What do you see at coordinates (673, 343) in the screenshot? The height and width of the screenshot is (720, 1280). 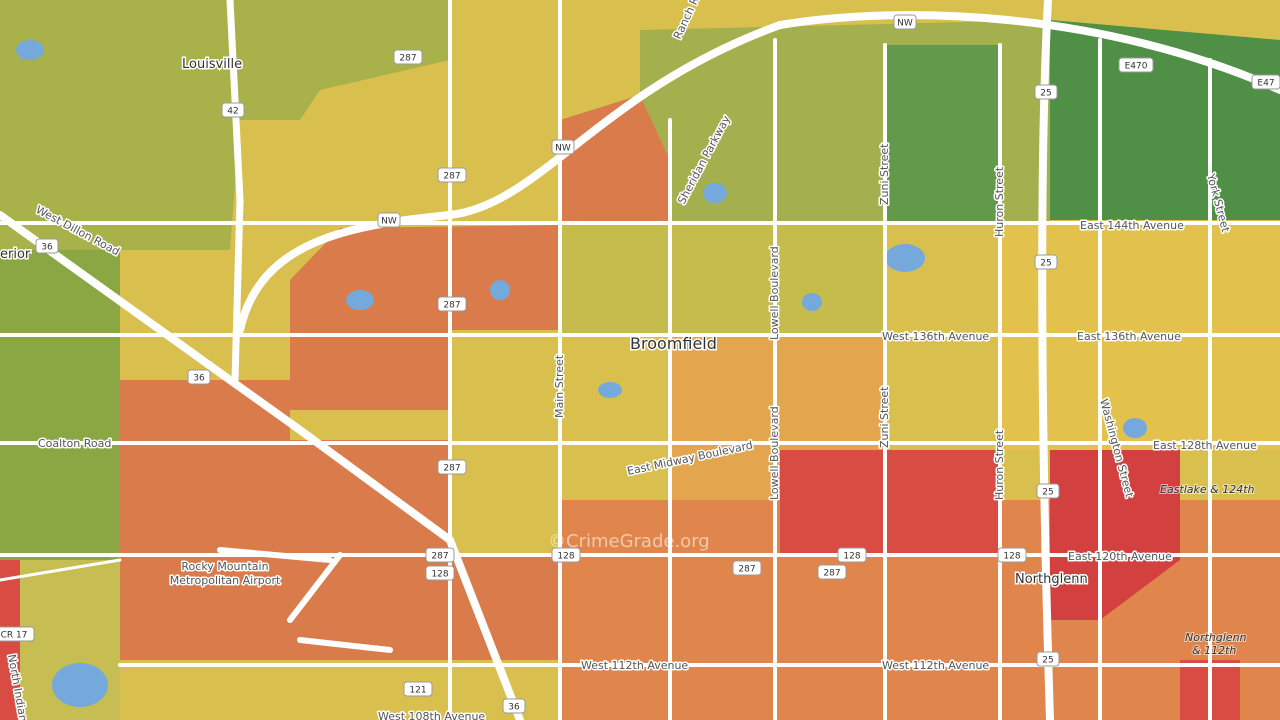 I see `place-label: Broomfield` at bounding box center [673, 343].